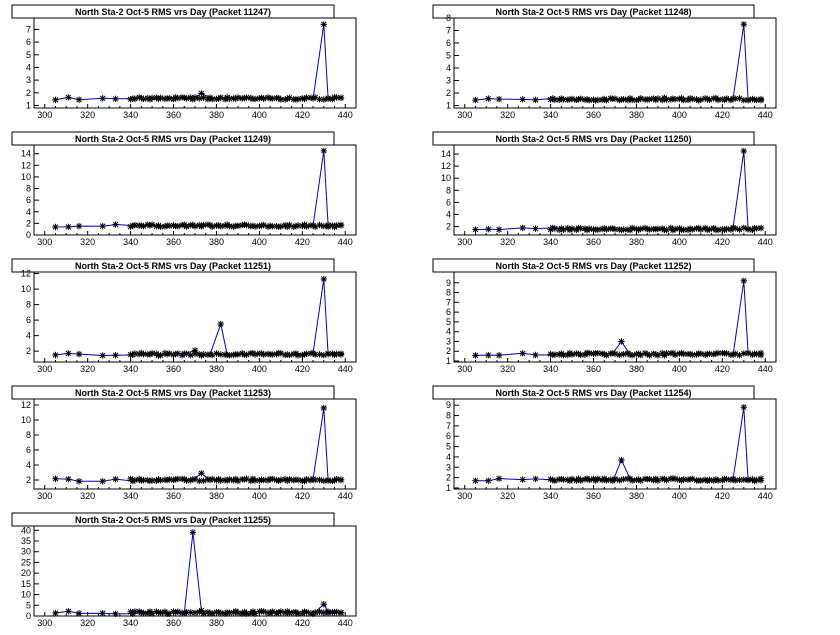 The width and height of the screenshot is (840, 635). Describe the element at coordinates (28, 105) in the screenshot. I see `y-tick-label: 1` at that location.